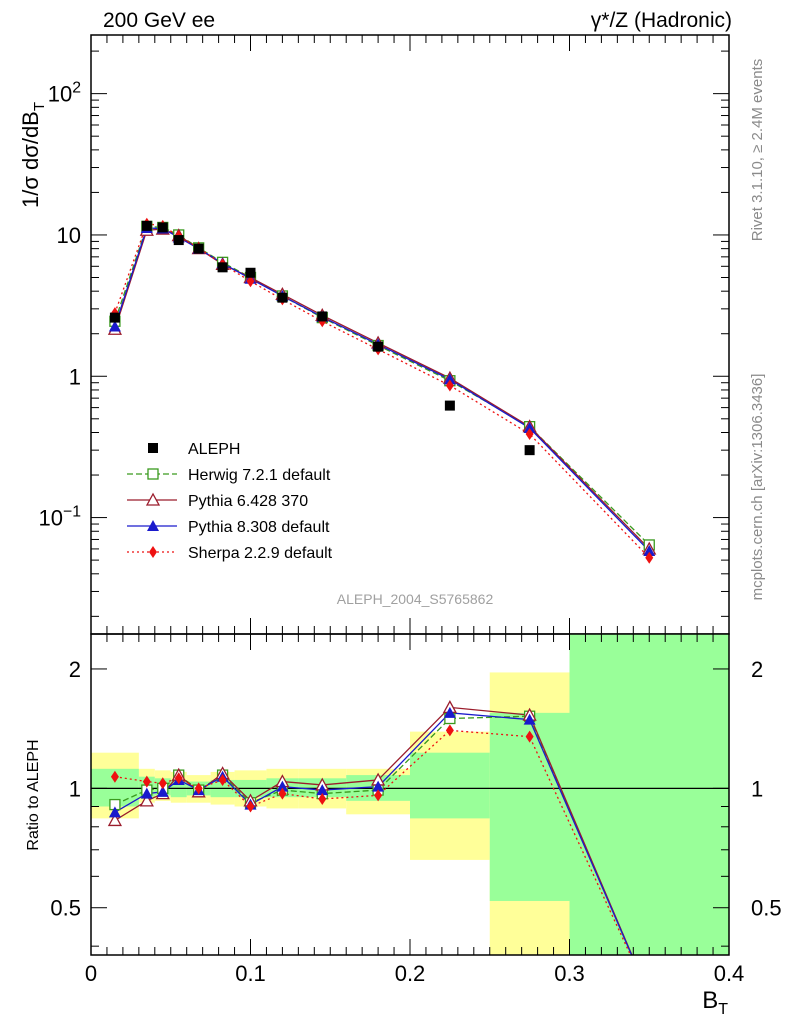 Image resolution: width=786 pixels, height=1024 pixels. Describe the element at coordinates (248, 501) in the screenshot. I see `legend-label: Pythia 6.428 370` at that location.